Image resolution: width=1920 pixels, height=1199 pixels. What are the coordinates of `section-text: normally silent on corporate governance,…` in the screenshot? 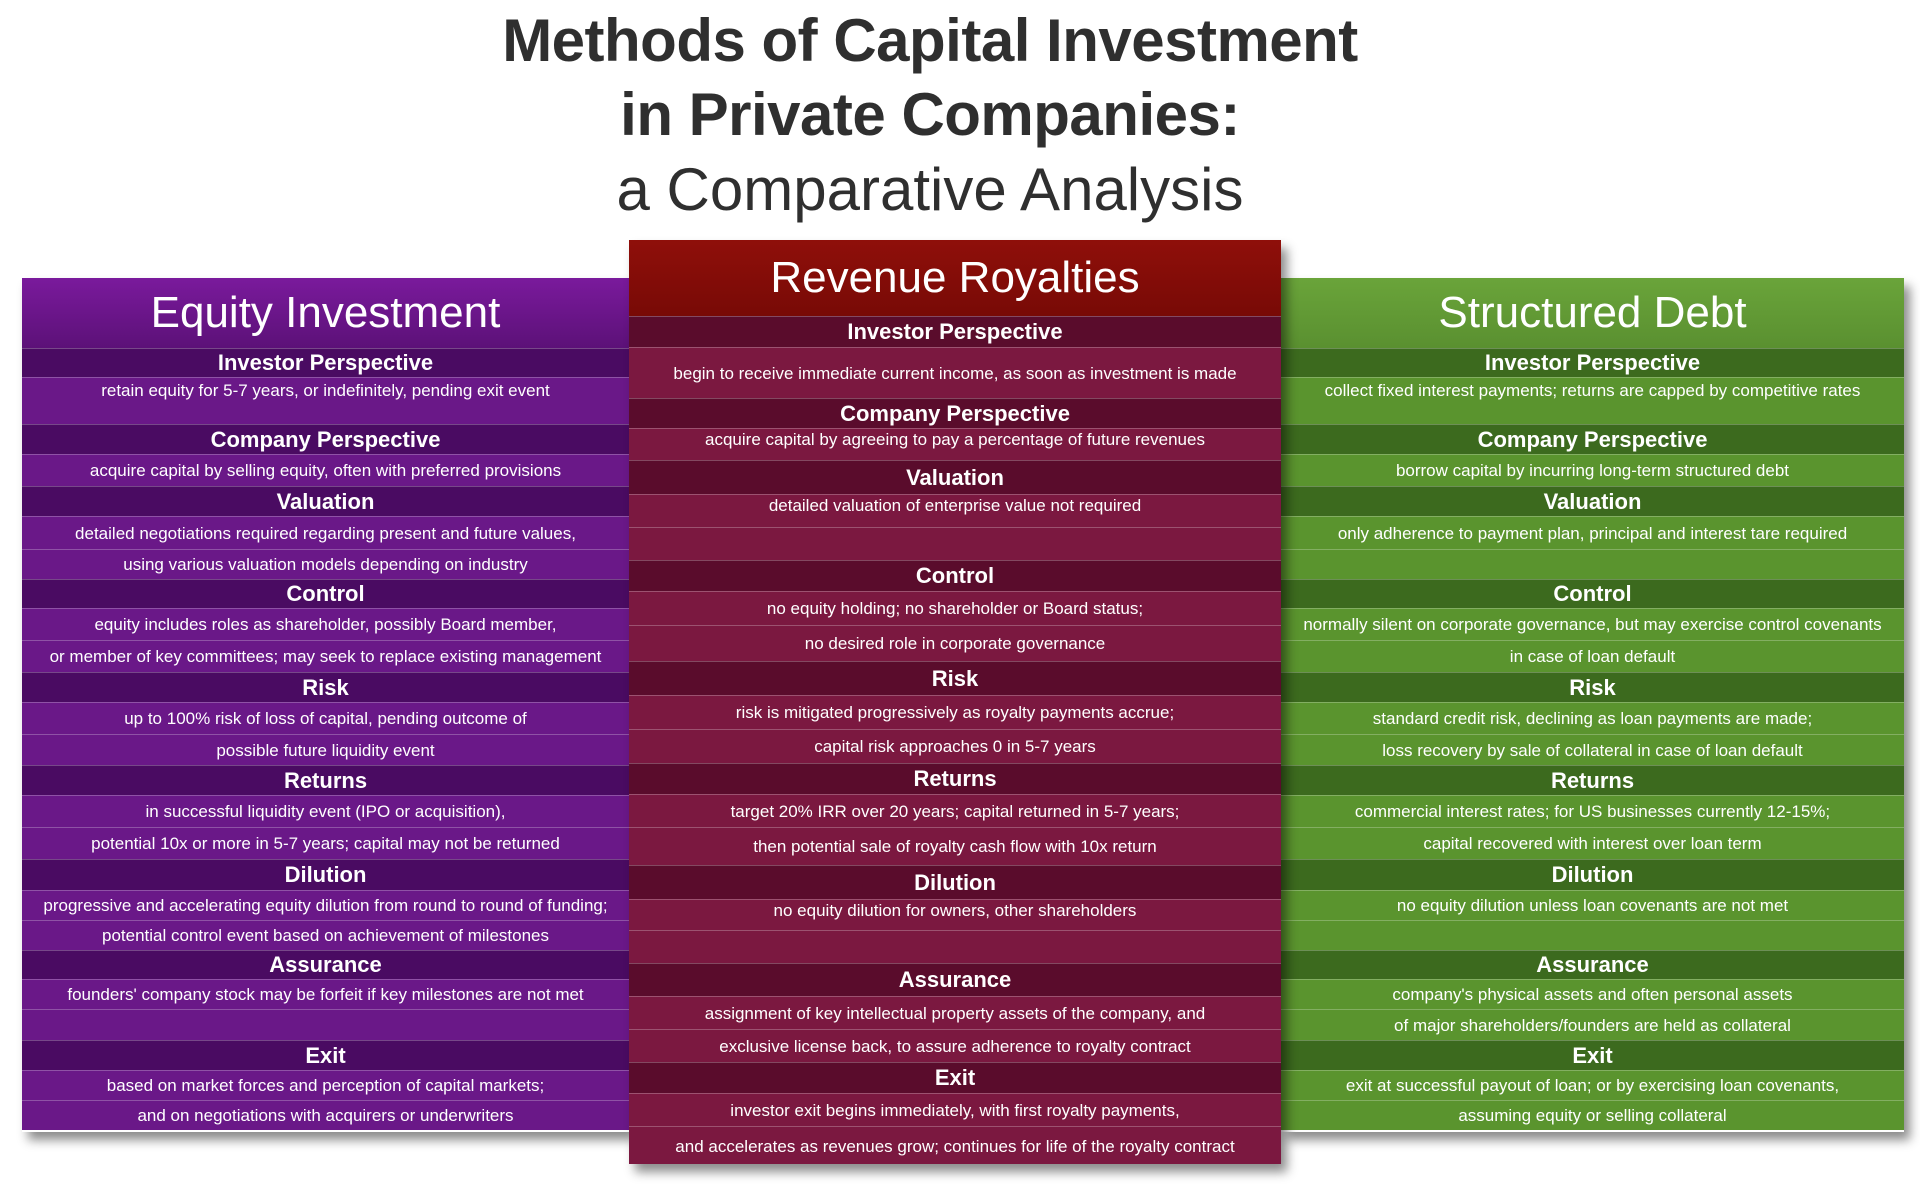 It's located at (1592, 624).